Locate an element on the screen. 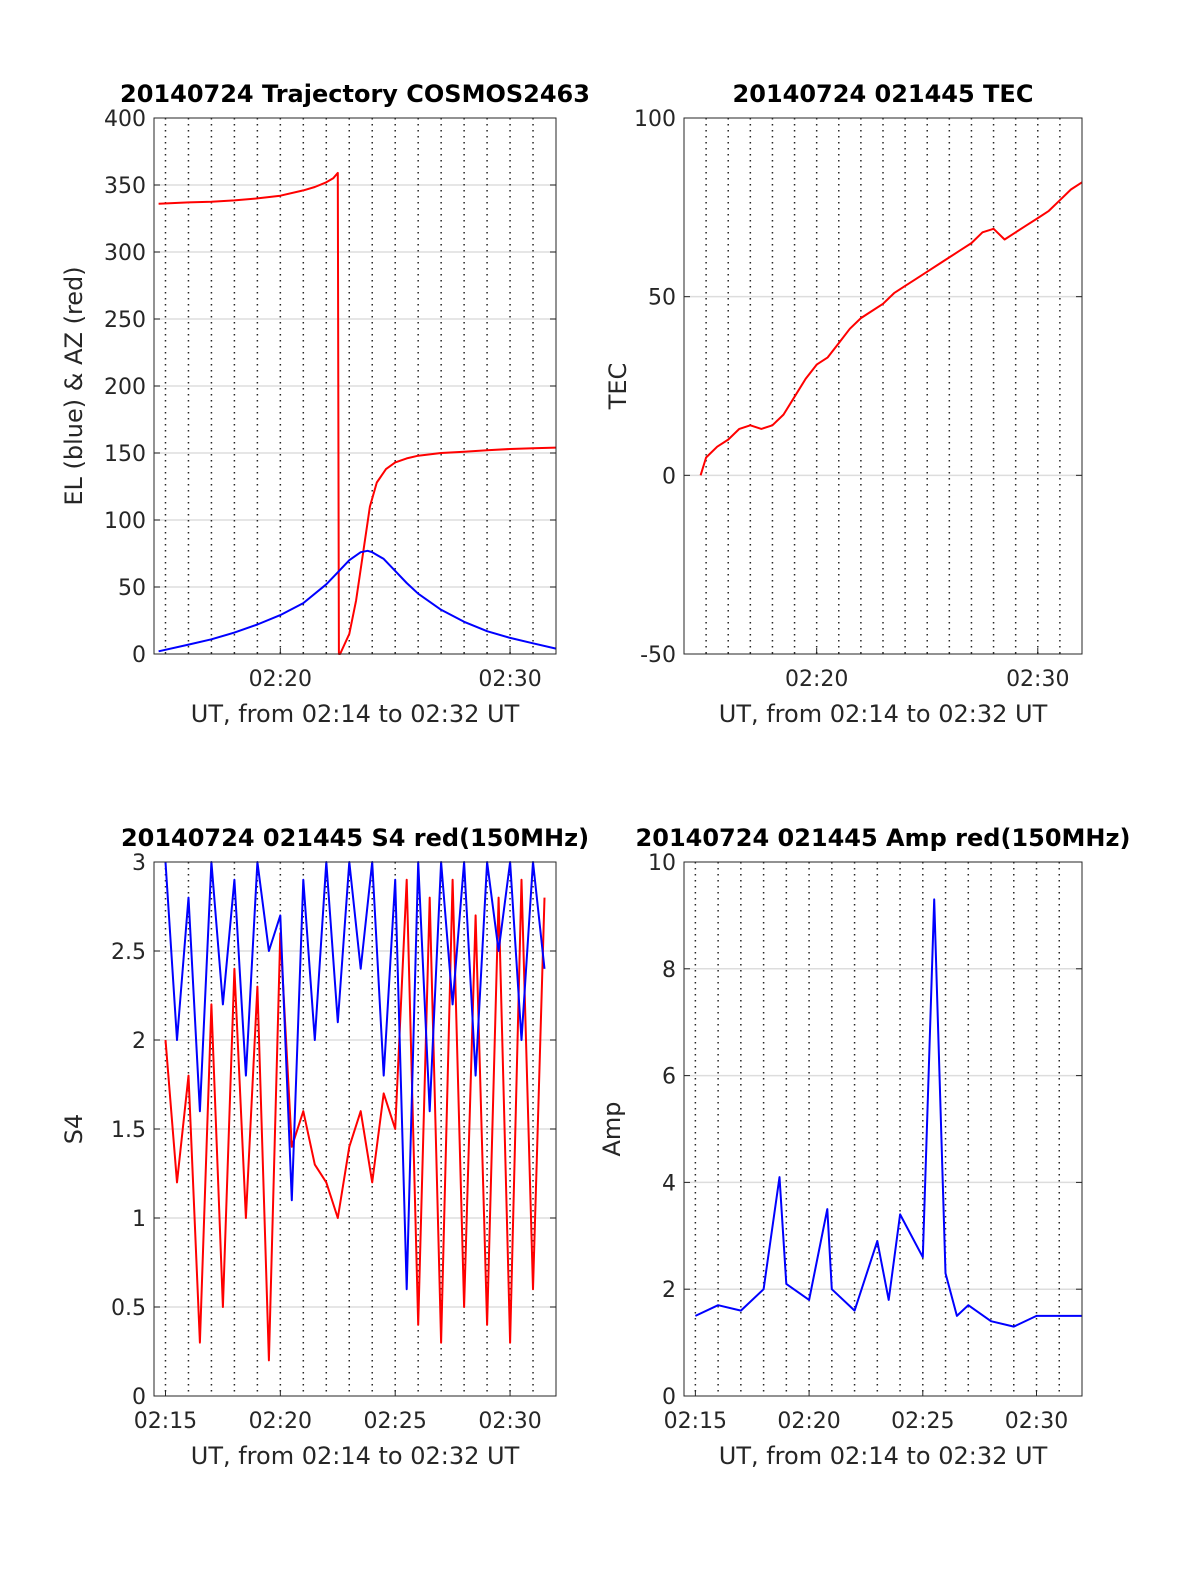  y-tick-label: 0.5 is located at coordinates (128, 1308).